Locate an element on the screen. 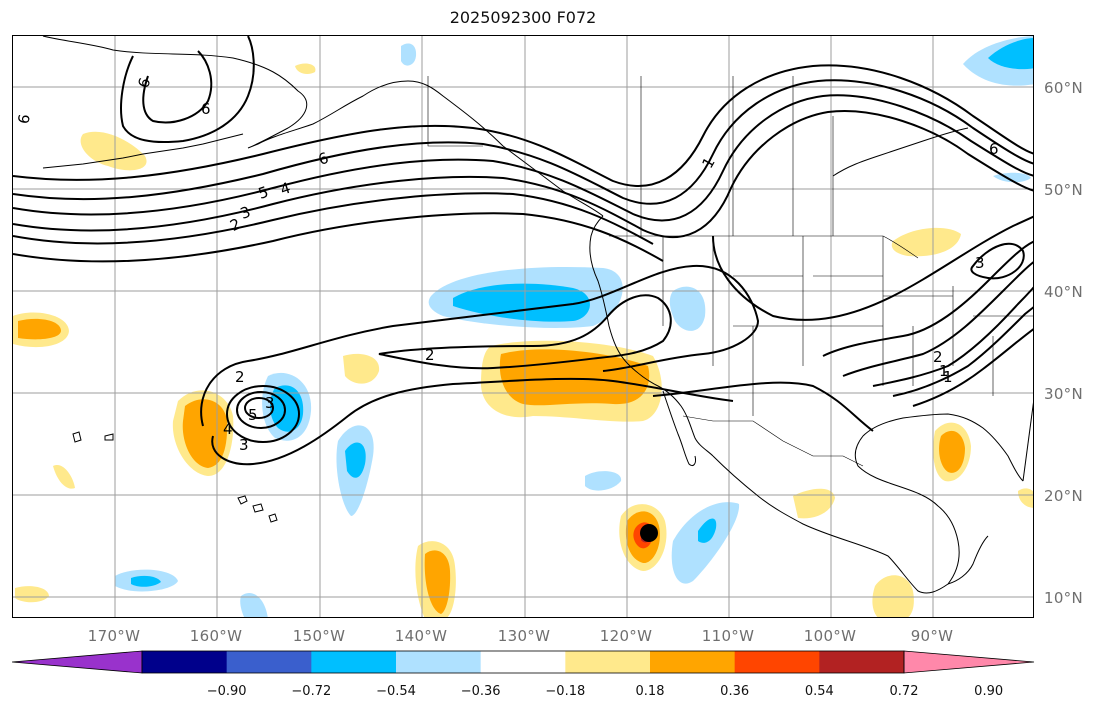  lon-label-160w: 160°W is located at coordinates (216, 636).